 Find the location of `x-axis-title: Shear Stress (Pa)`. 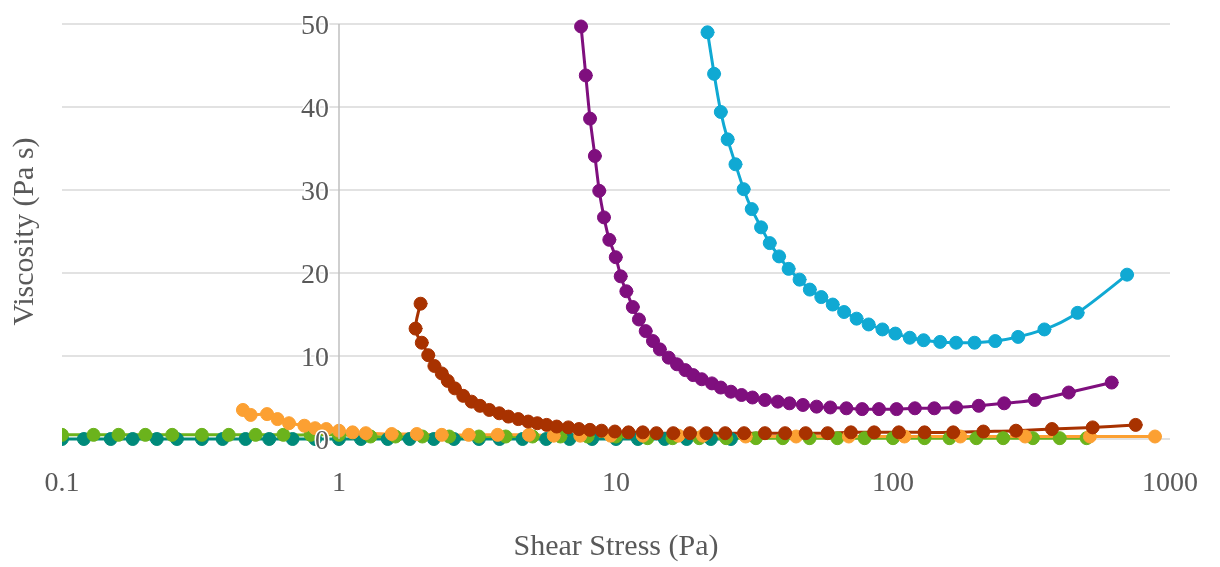

x-axis-title: Shear Stress (Pa) is located at coordinates (616, 545).